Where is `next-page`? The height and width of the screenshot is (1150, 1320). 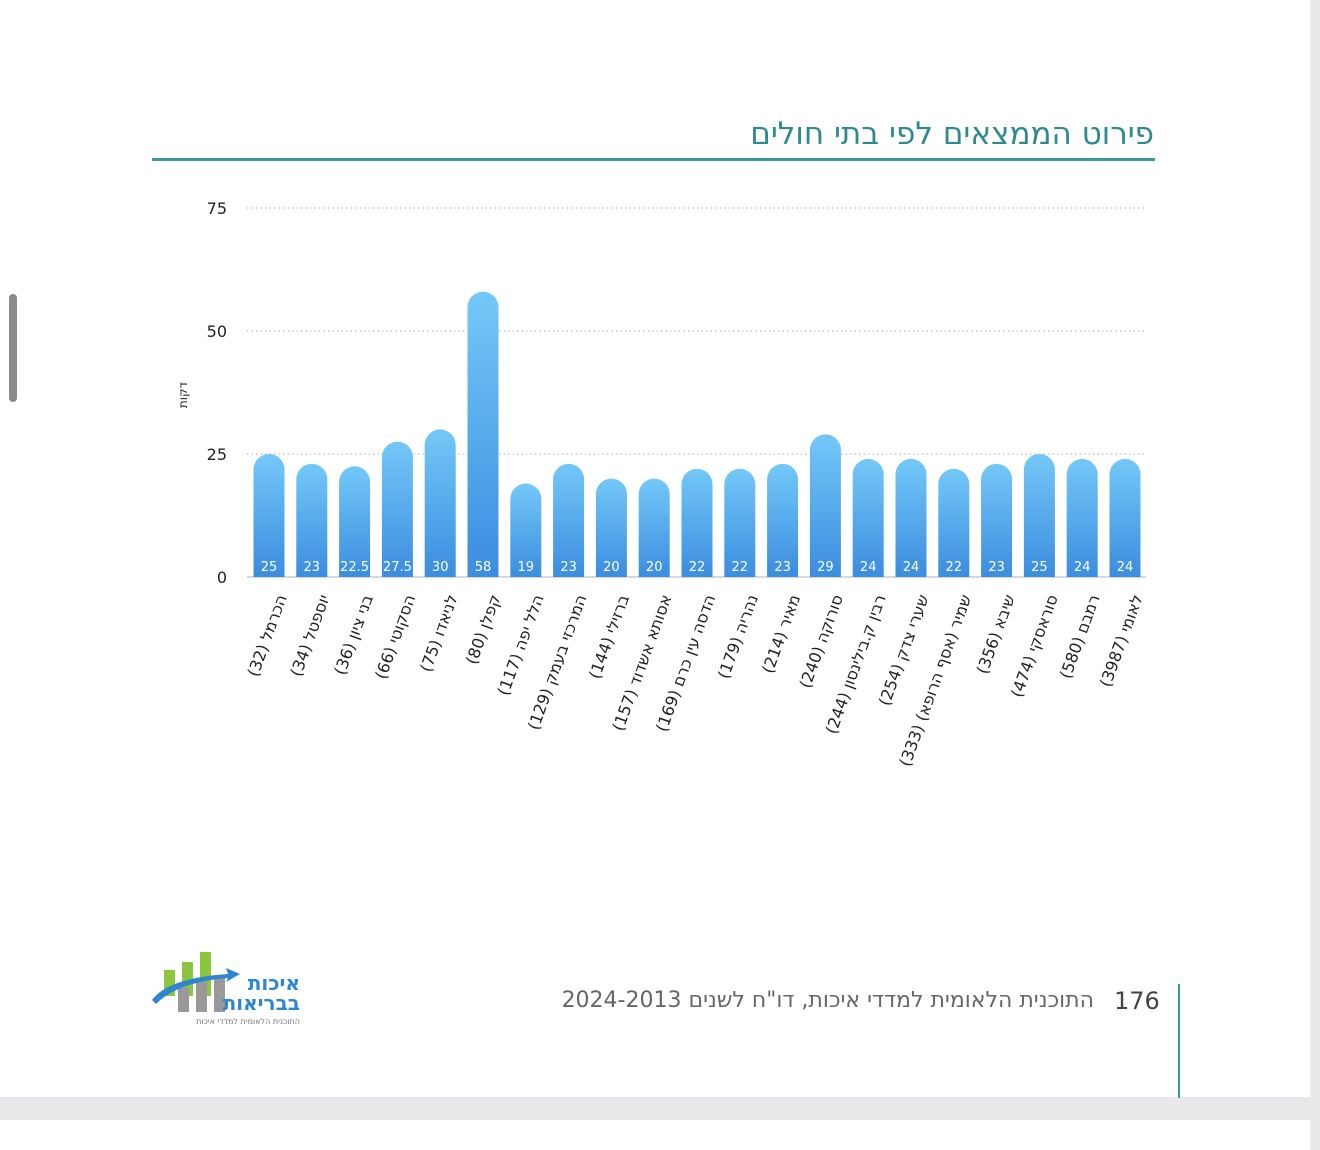
next-page is located at coordinates (655, 1135).